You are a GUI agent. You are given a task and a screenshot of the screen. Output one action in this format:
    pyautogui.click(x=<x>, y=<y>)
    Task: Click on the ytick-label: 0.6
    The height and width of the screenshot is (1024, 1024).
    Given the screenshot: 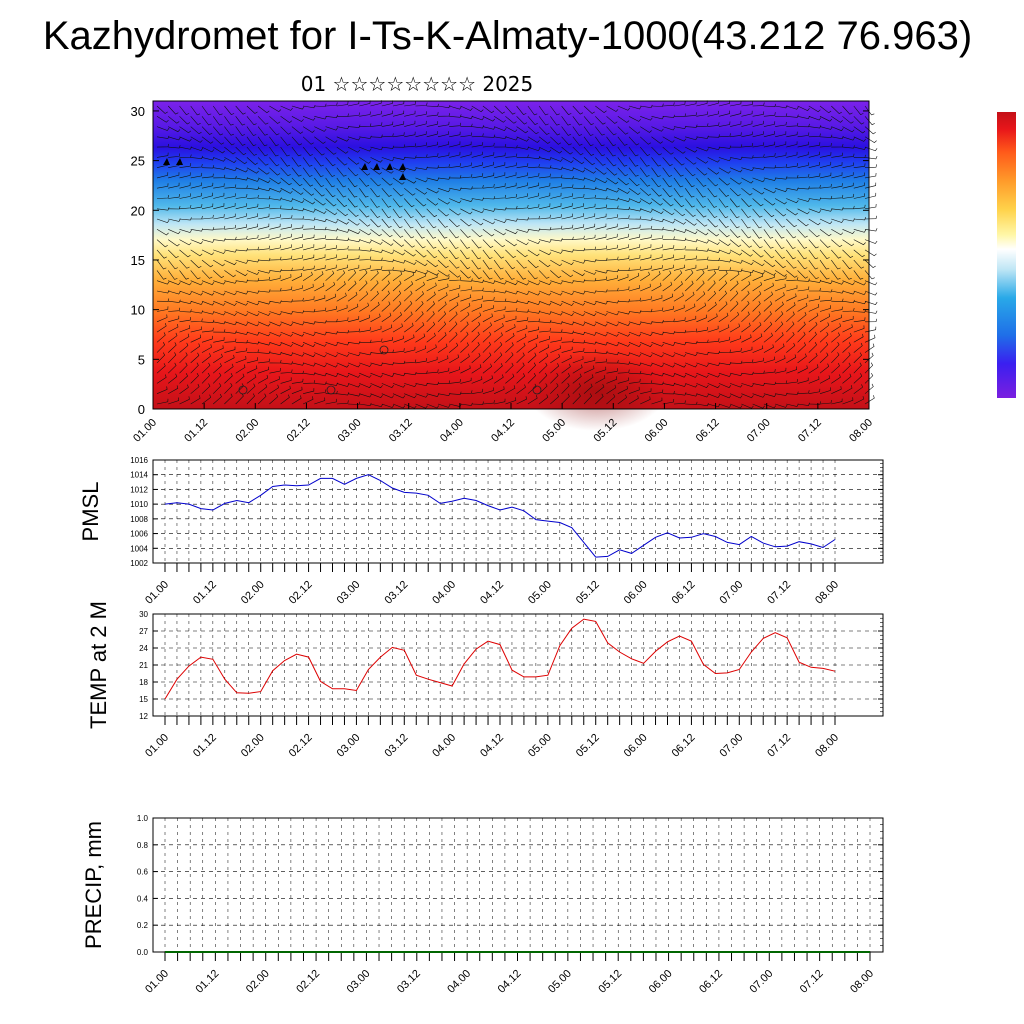 What is the action you would take?
    pyautogui.click(x=143, y=872)
    